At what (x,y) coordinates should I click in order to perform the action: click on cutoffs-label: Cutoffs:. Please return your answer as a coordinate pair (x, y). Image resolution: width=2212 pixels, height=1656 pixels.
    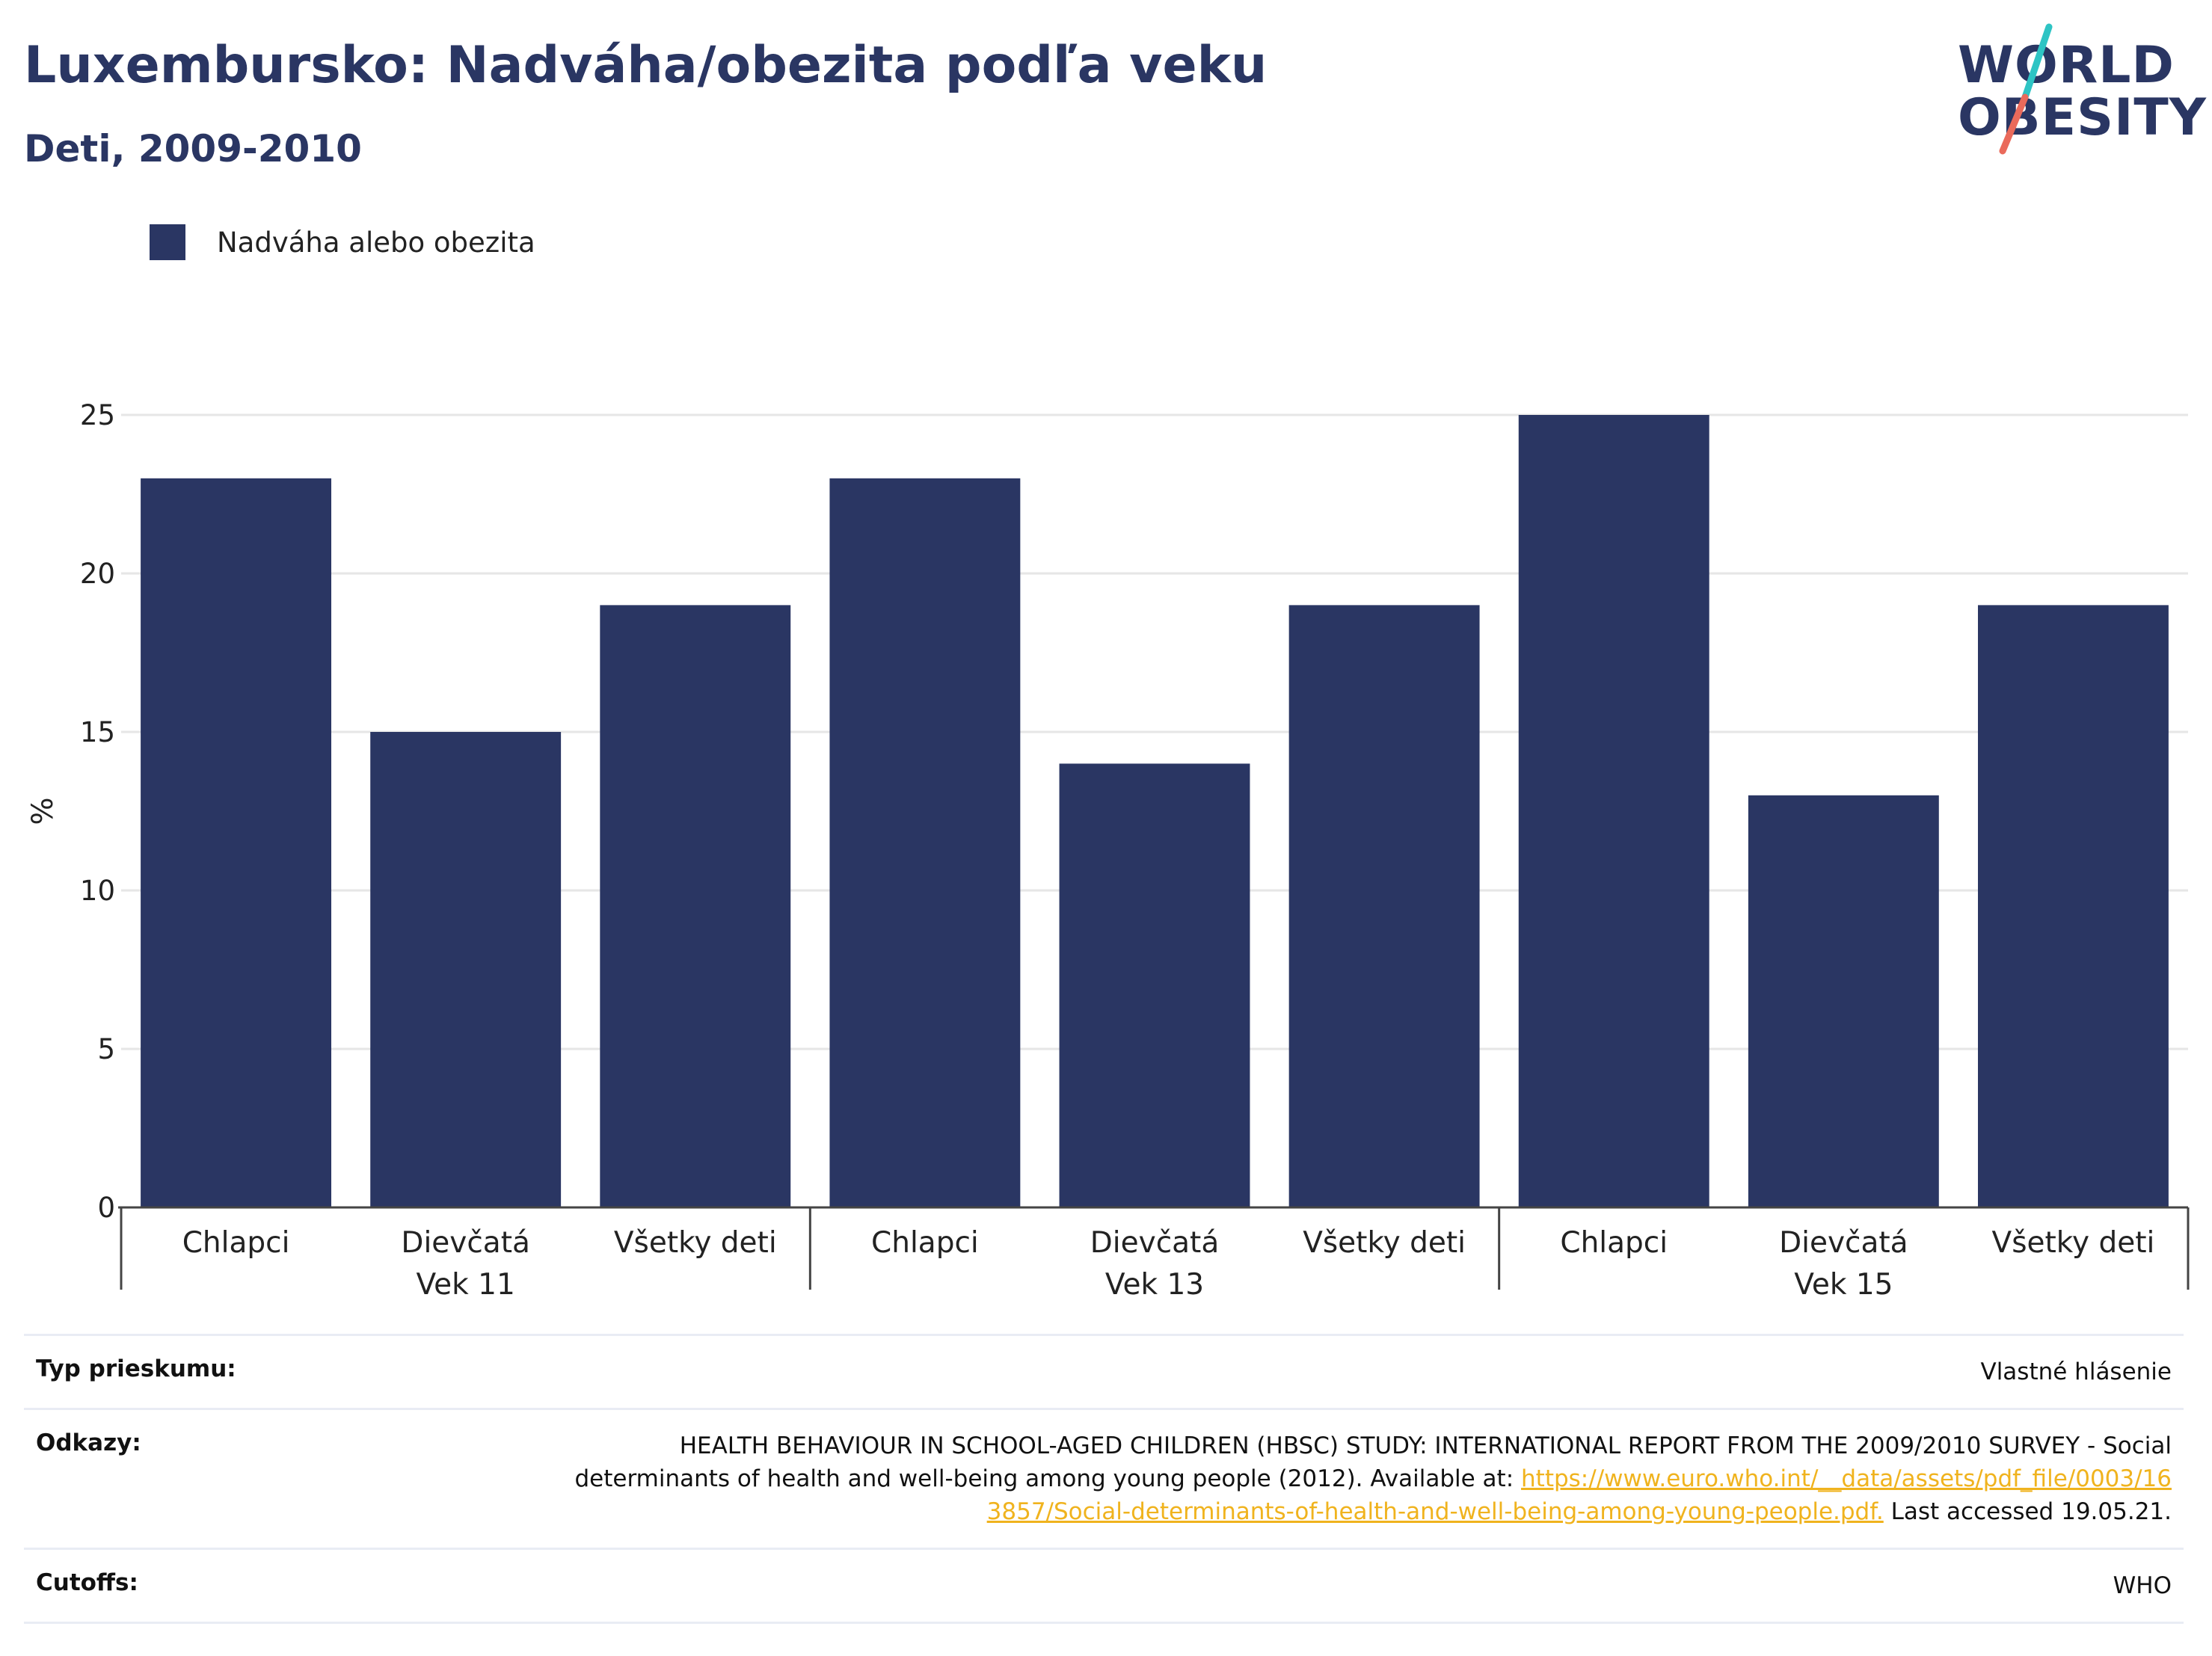
    Looking at the image, I should click on (87, 1582).